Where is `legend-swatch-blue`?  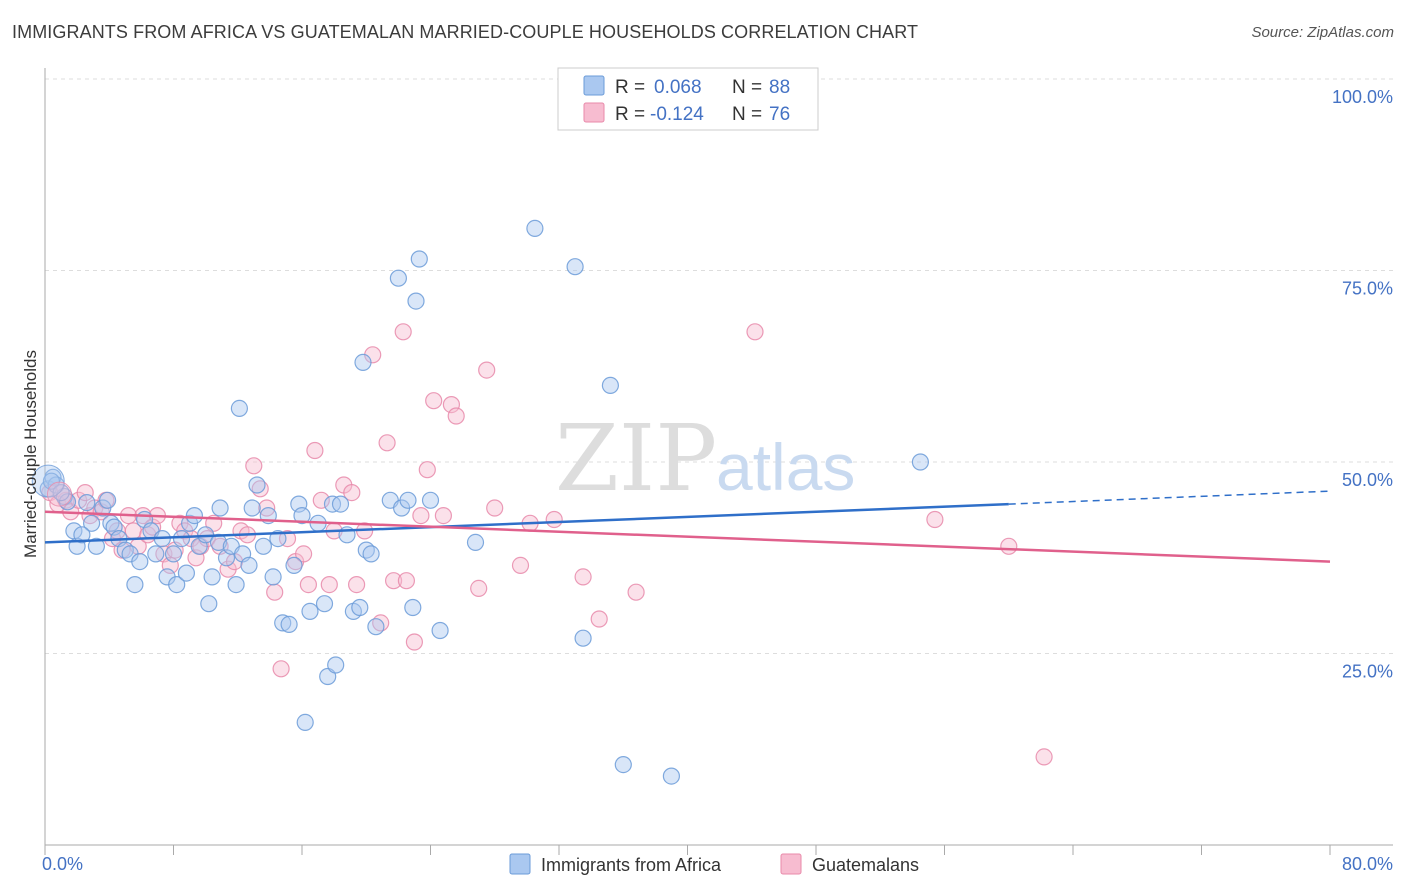
legend-swatch-blue is located at coordinates (594, 85).